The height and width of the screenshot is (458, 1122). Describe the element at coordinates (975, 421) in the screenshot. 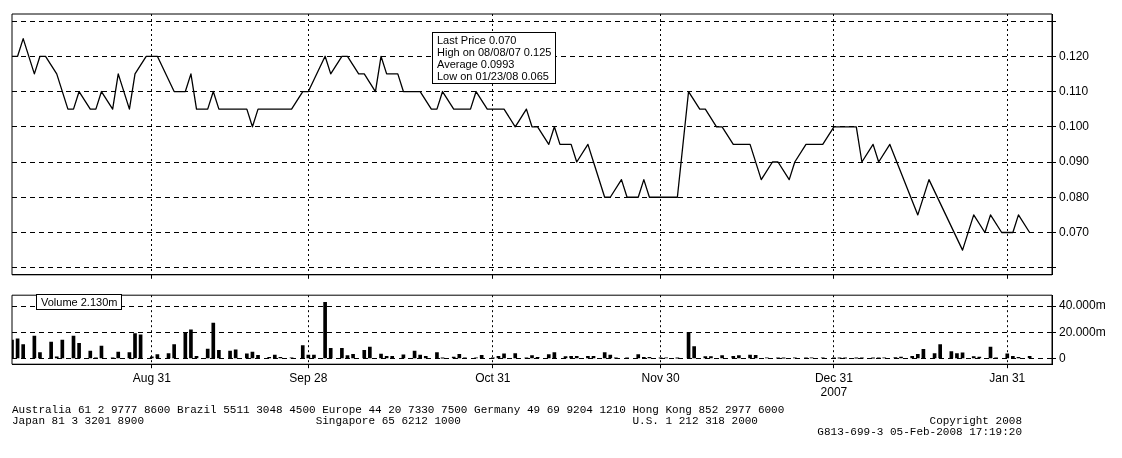

I see `text: Copyright 2008` at that location.